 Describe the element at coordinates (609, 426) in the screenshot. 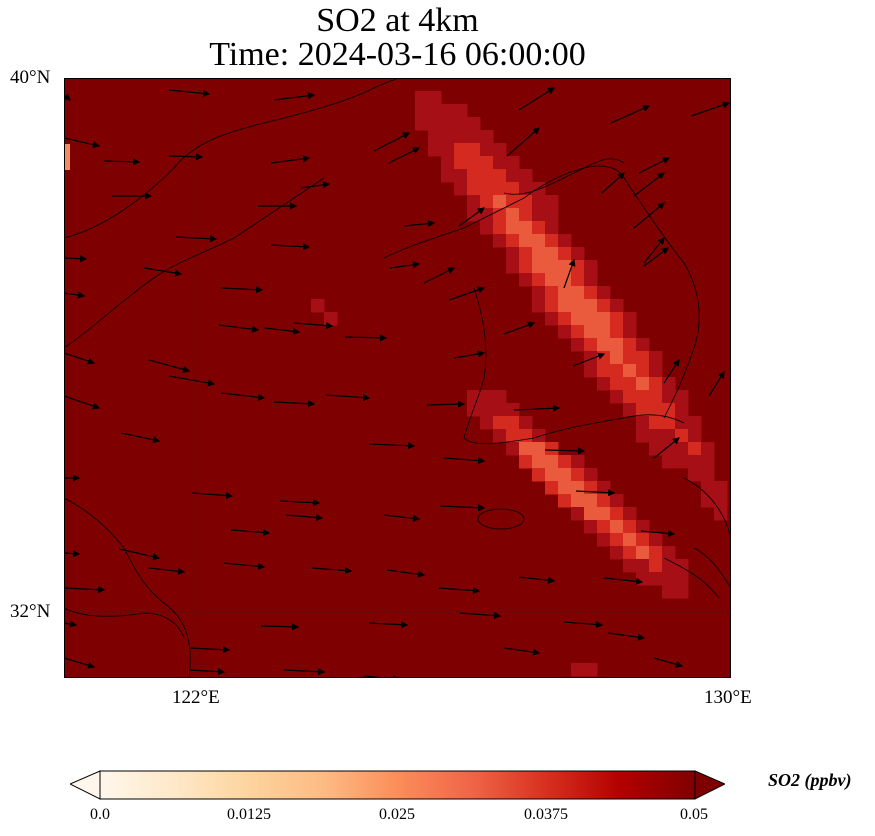

I see `coastline-korea-south` at that location.